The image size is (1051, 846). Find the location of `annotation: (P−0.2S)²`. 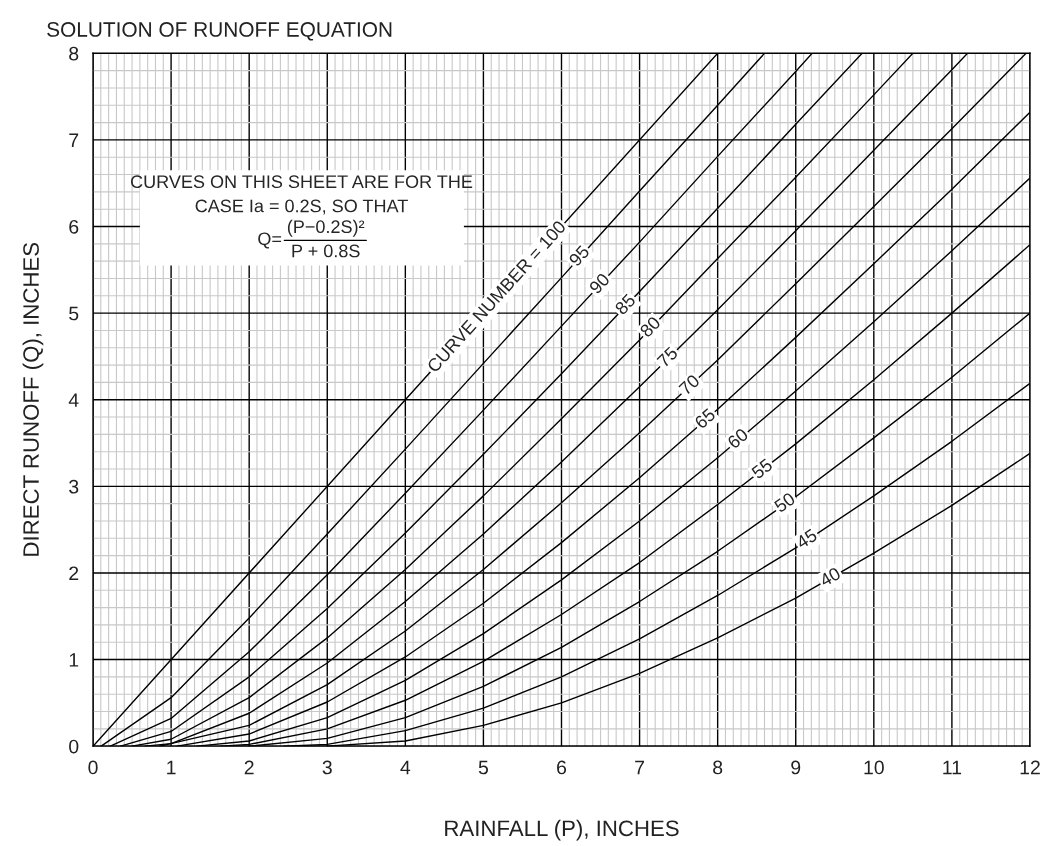

annotation: (P−0.2S)² is located at coordinates (326, 228).